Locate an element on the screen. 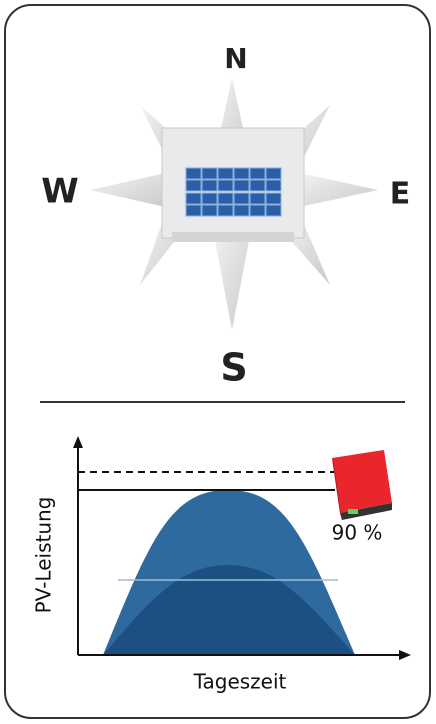 The width and height of the screenshot is (436, 724). y-axis-label: PV-Leistung is located at coordinates (44, 555).